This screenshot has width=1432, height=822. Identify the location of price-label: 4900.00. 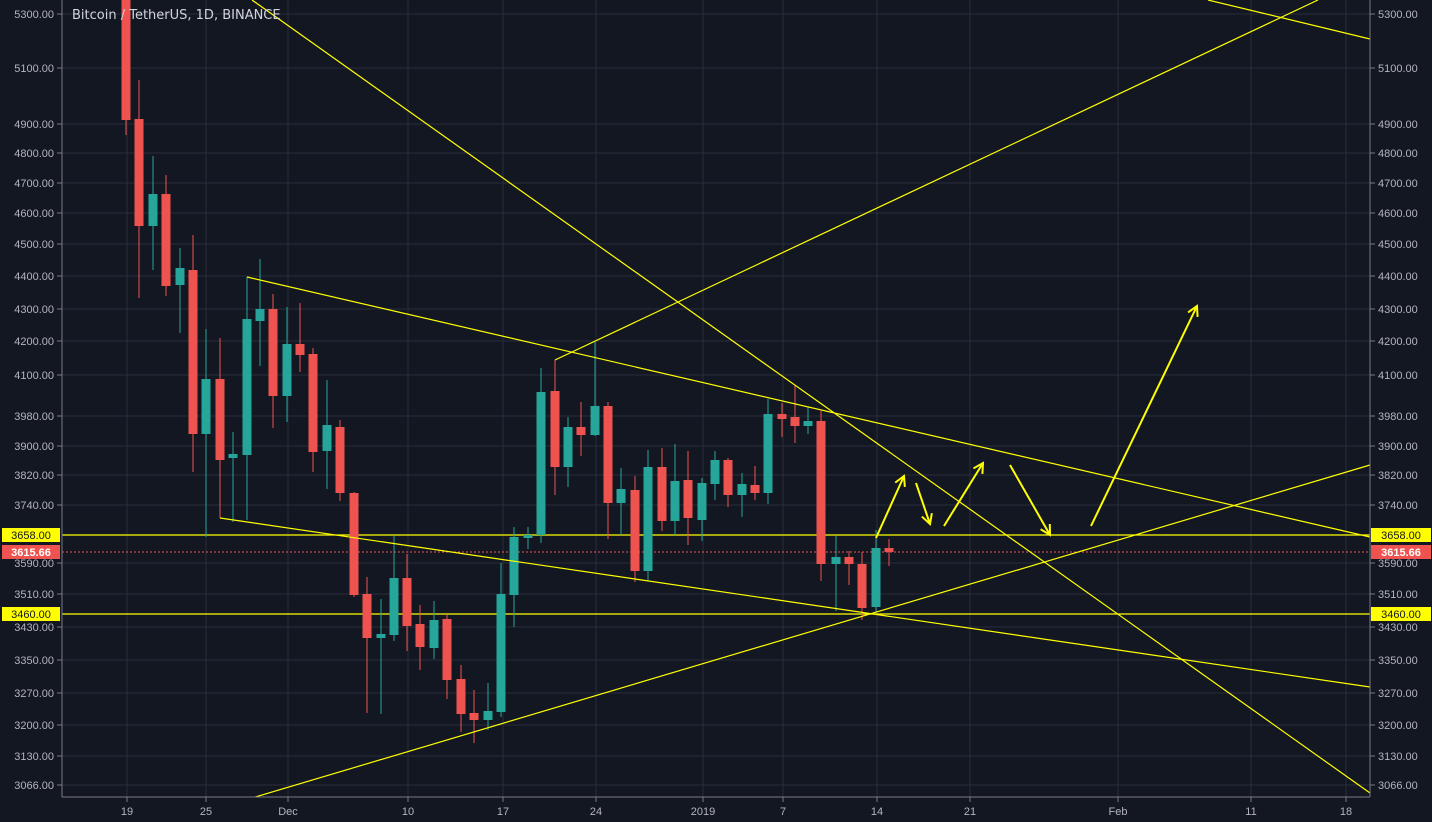
(1398, 125).